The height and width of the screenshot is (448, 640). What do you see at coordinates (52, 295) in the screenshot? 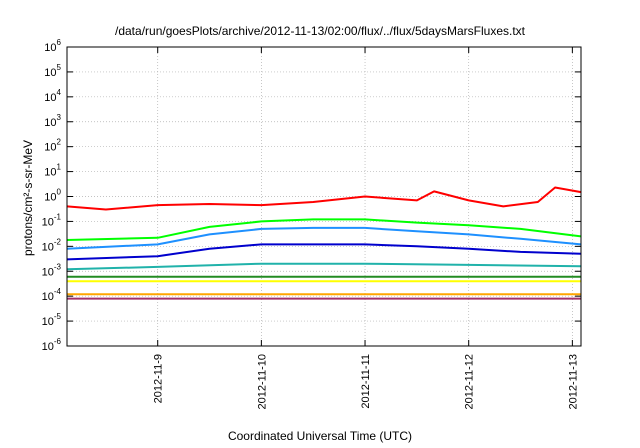
I see `y-tick-label: 10⁻⁴` at bounding box center [52, 295].